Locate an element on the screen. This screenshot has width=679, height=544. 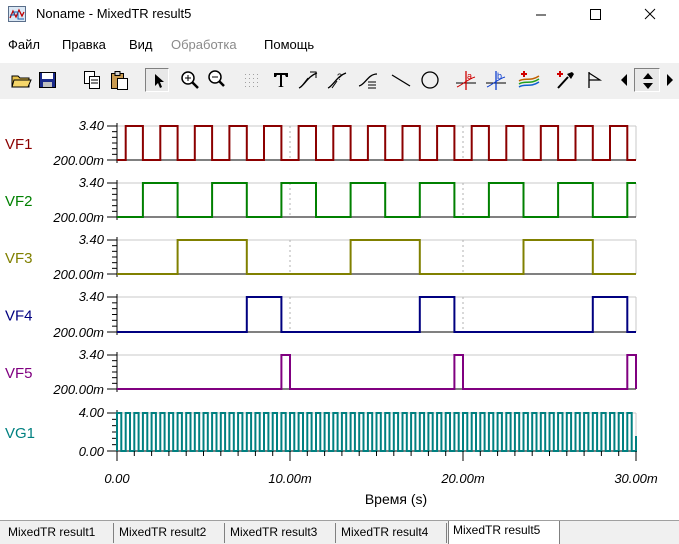
scroll-right-icon is located at coordinates (670, 80).